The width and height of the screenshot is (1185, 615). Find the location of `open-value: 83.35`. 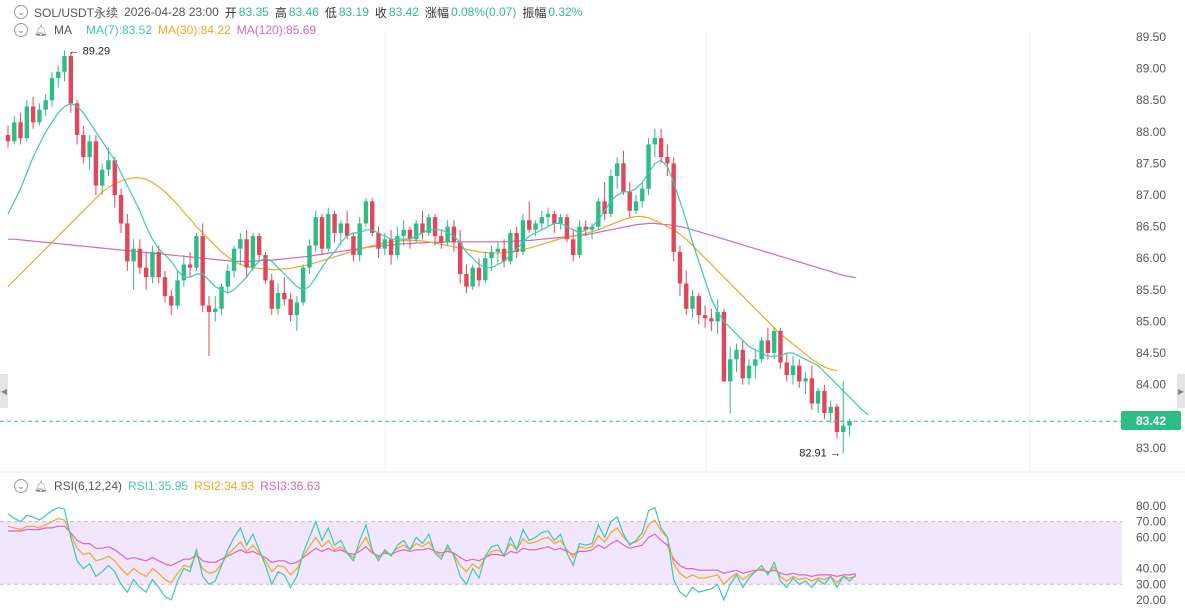

open-value: 83.35 is located at coordinates (253, 12).